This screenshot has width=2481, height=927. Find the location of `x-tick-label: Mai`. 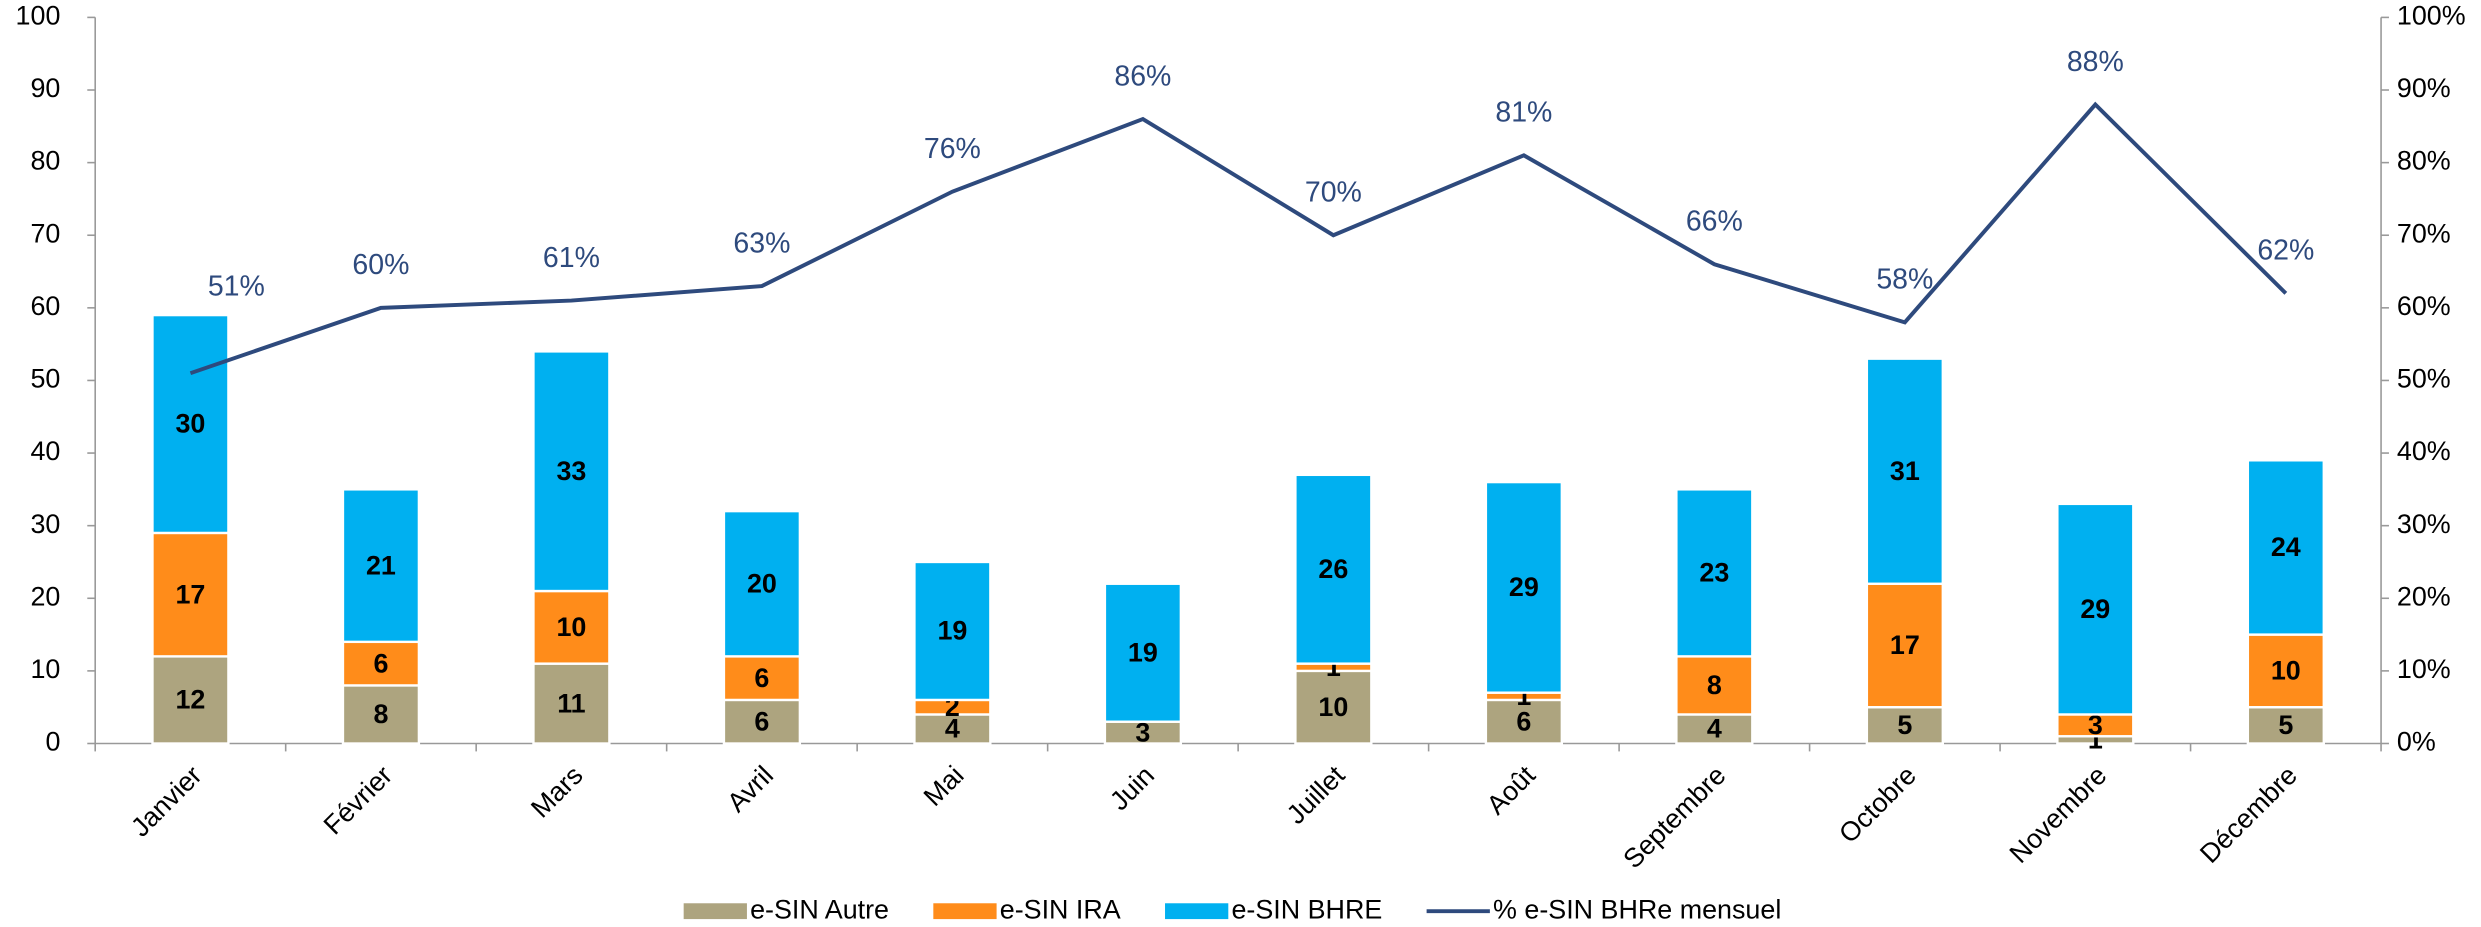

x-tick-label: Mai is located at coordinates (944, 786).